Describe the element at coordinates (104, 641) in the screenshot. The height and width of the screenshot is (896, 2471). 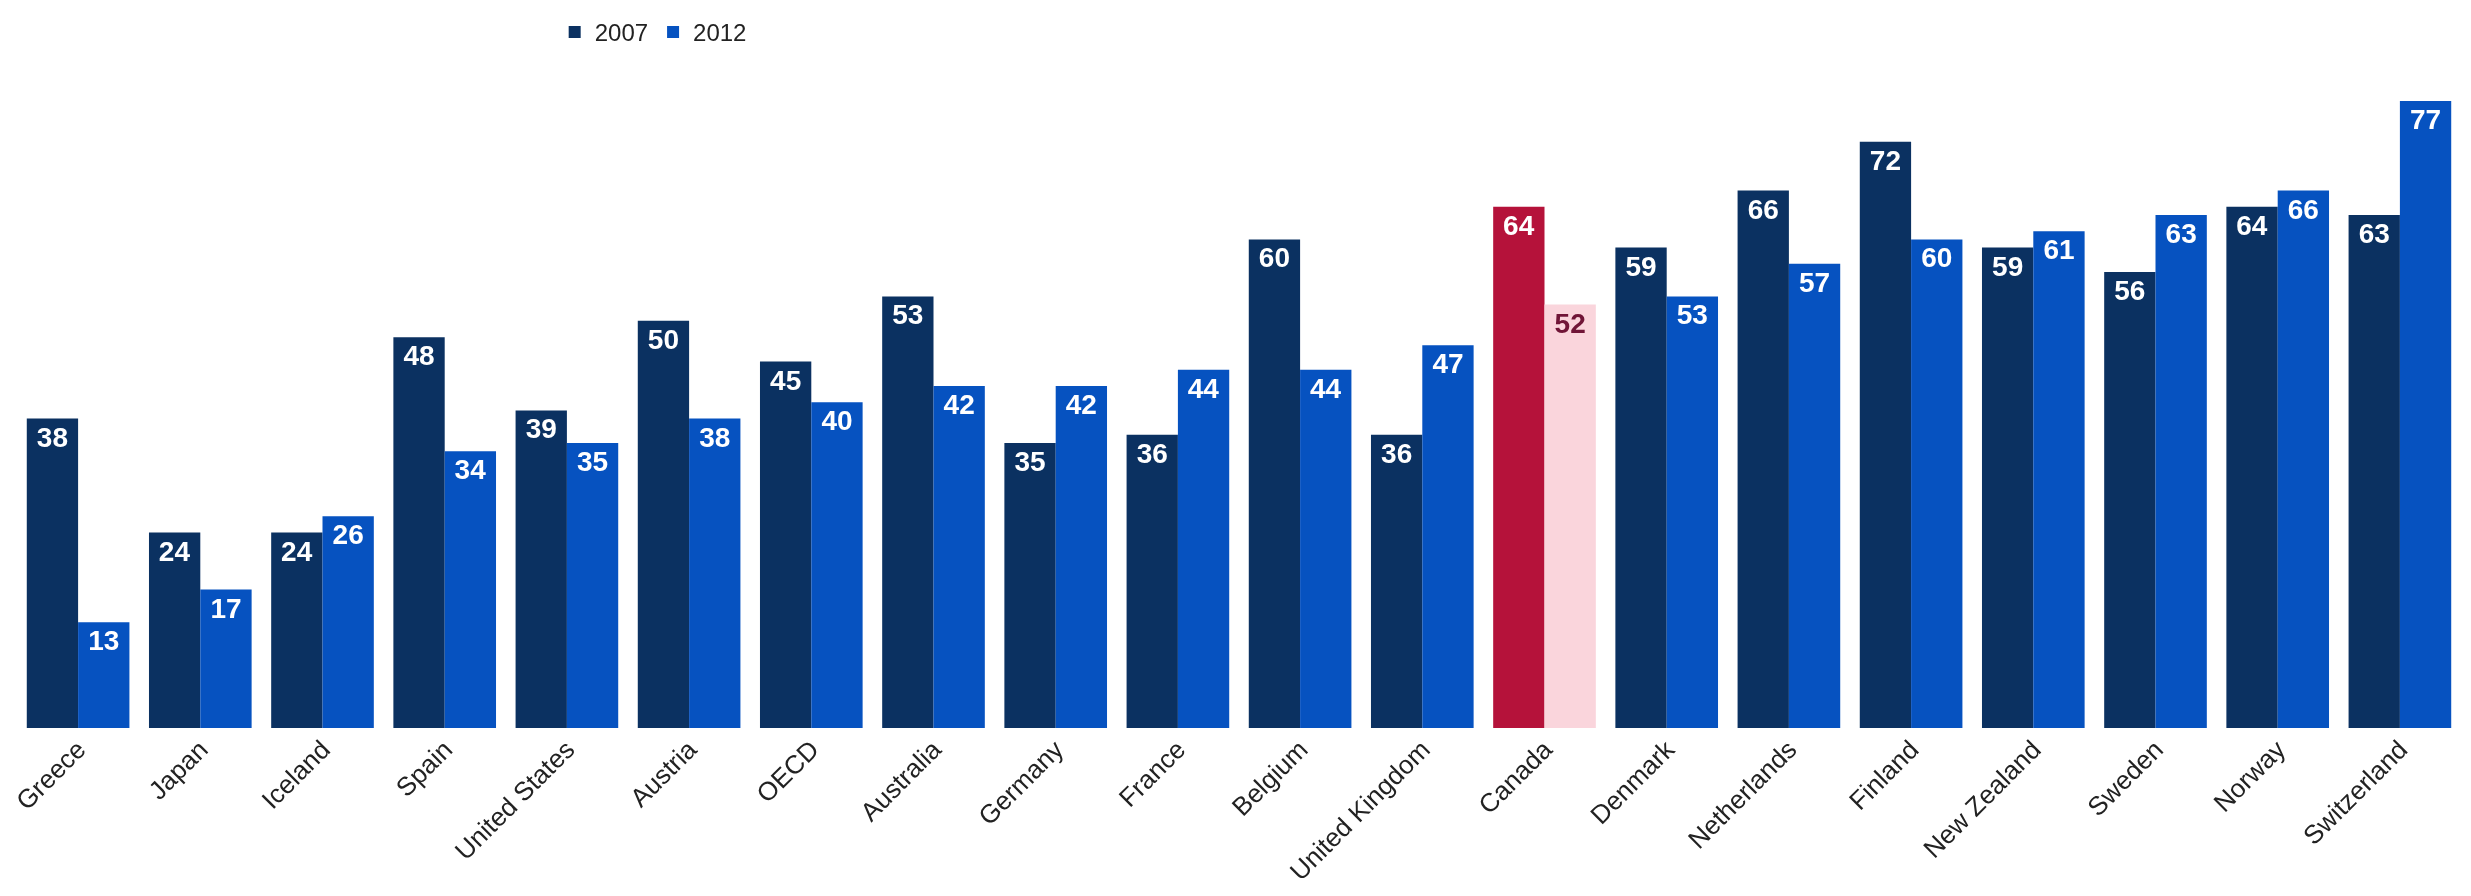
I see `data-label: 13` at that location.